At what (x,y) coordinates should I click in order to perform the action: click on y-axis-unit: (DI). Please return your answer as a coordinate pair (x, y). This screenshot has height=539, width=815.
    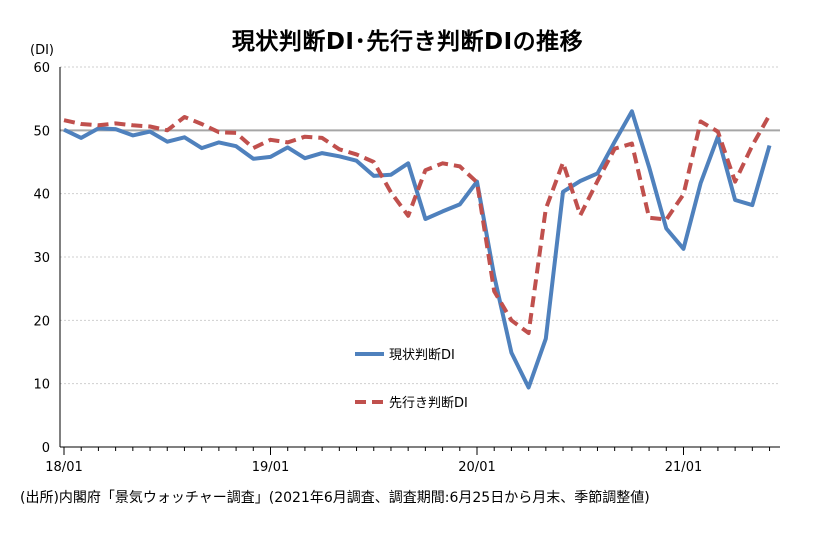
    Looking at the image, I should click on (42, 50).